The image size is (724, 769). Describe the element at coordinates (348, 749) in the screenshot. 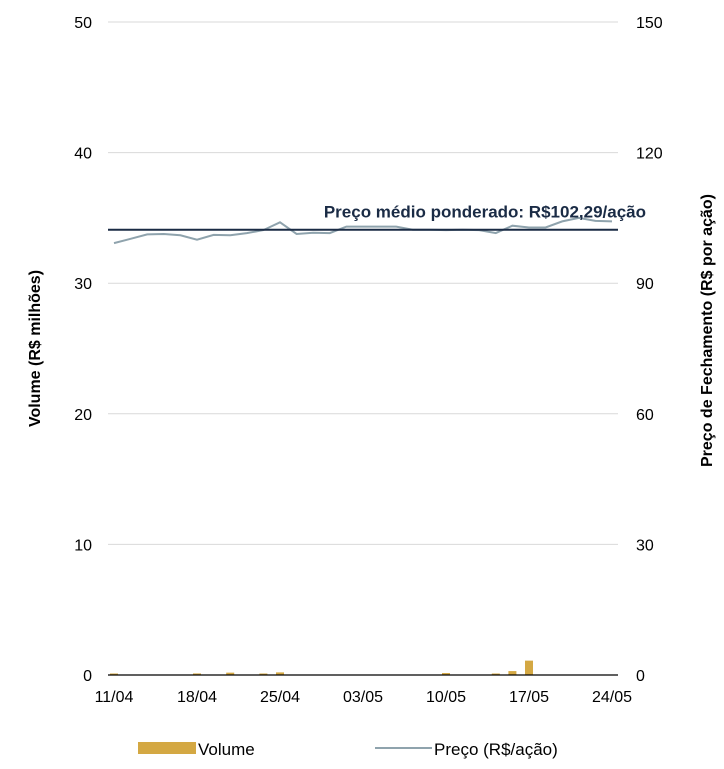

I see `legend: Volume Preço (R$/ação)` at that location.